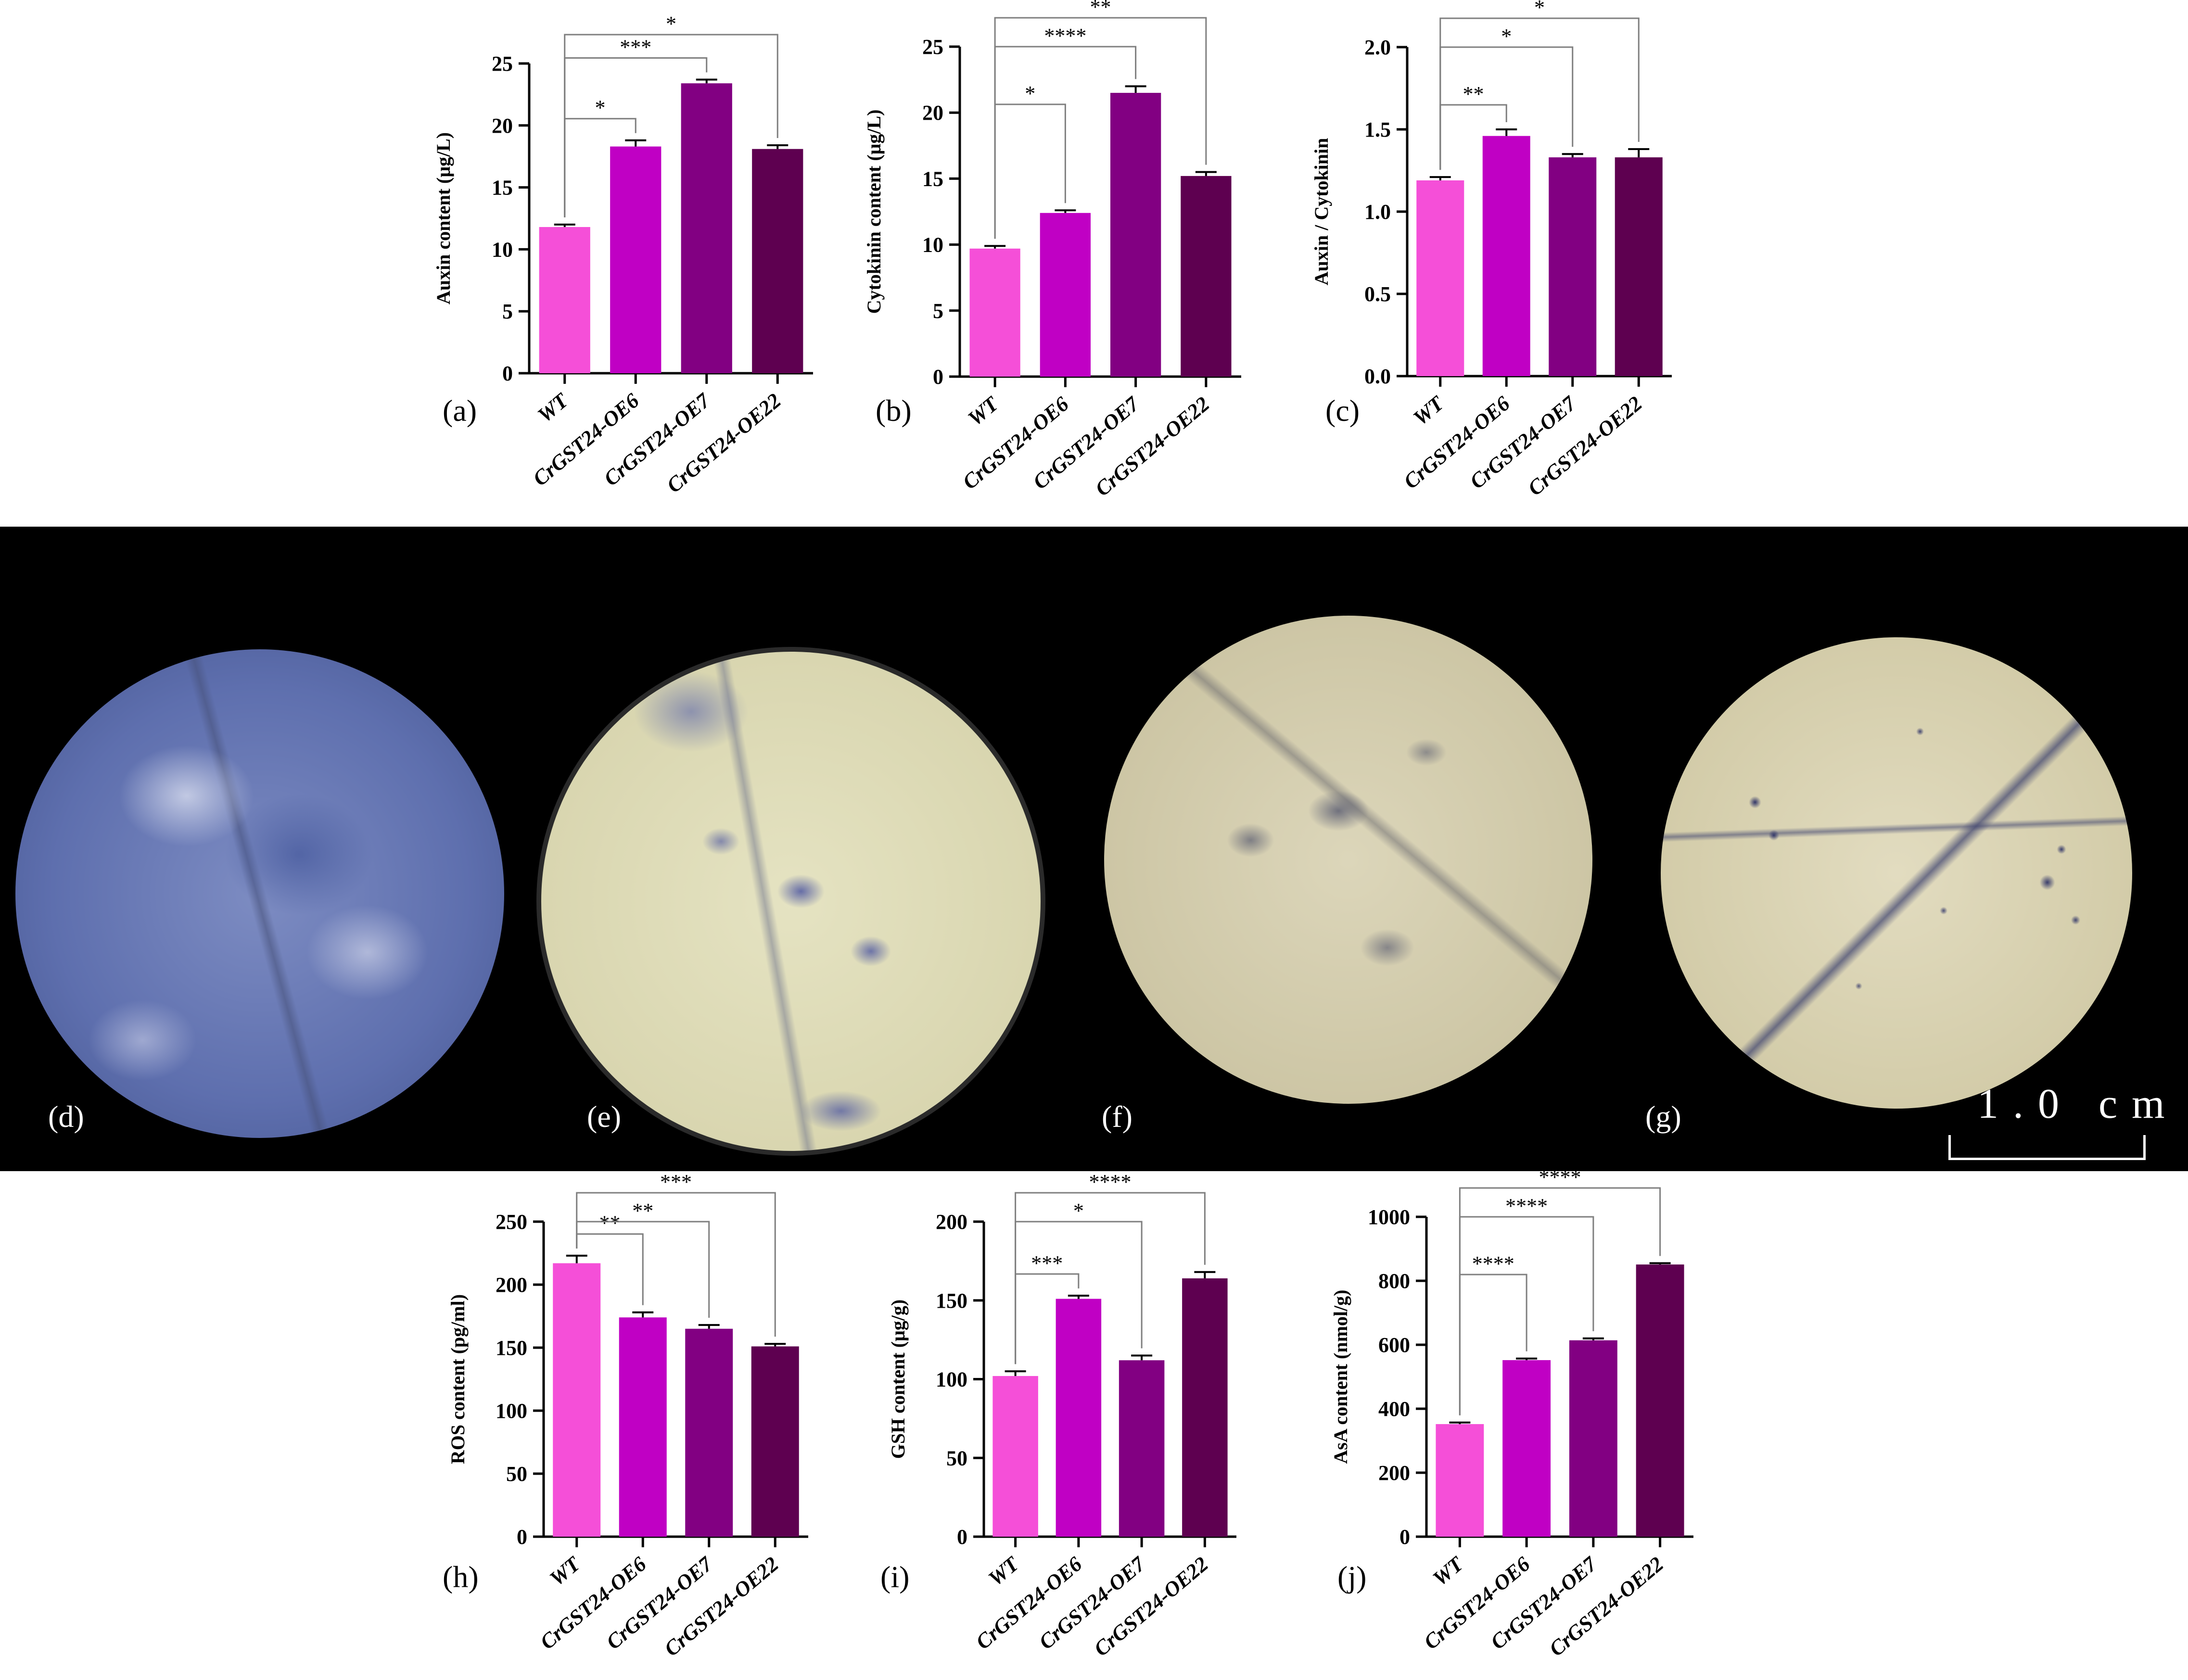 This screenshot has height=1680, width=2188. Describe the element at coordinates (1394, 1345) in the screenshot. I see `y-tick-label: 600` at that location.